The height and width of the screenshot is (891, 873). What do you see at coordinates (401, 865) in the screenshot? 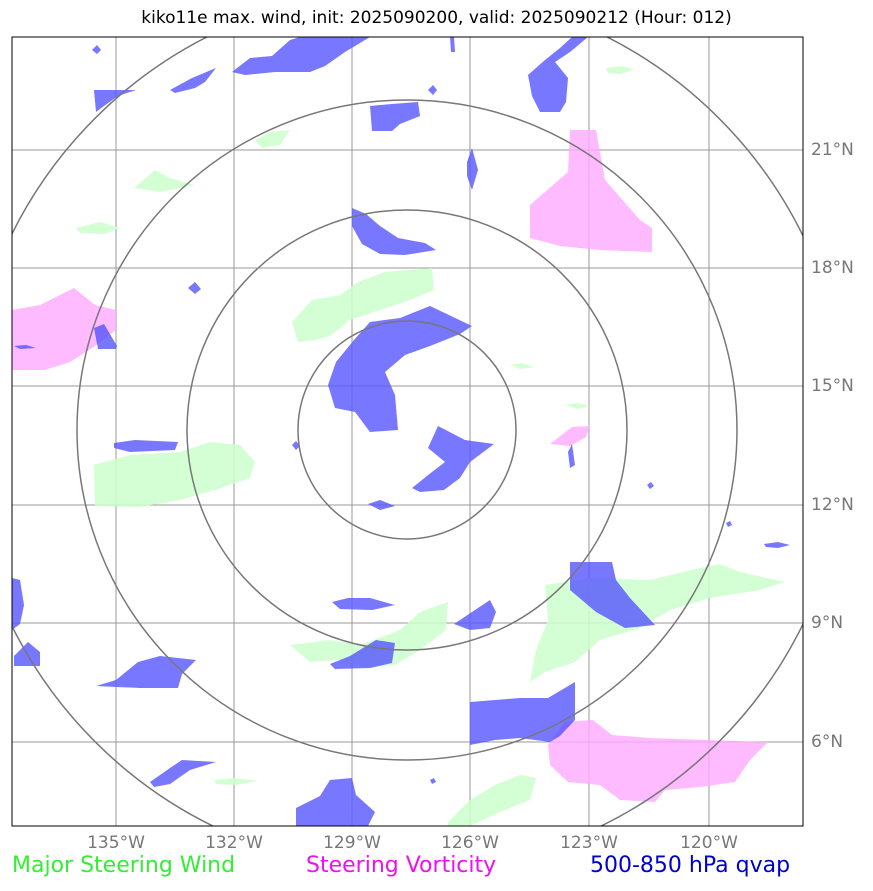
I see `legend-steering-vorticity: Steering Vorticity` at bounding box center [401, 865].